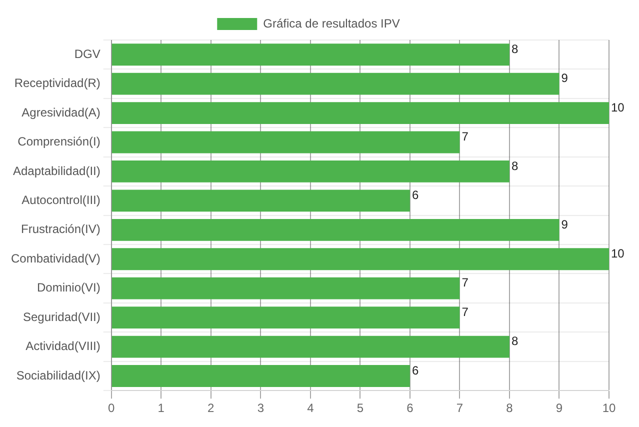 The width and height of the screenshot is (639, 427). I want to click on y-tick-label: Agresividad(A), so click(61, 112).